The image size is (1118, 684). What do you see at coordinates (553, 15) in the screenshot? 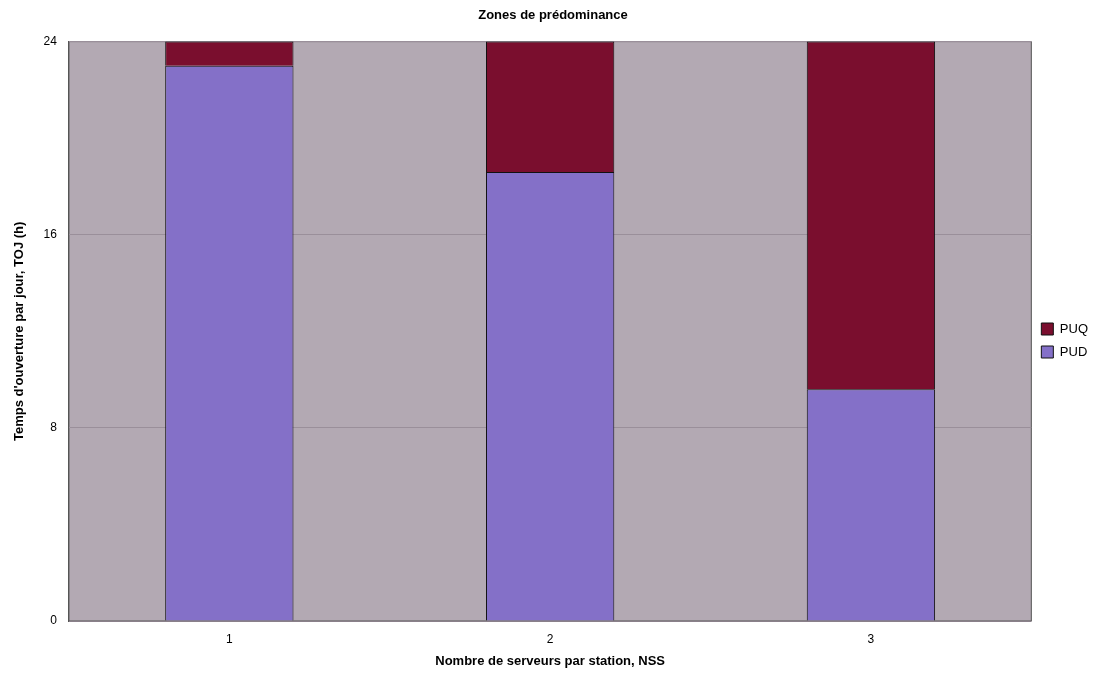
I see `chart-title: Zones de prédominance` at bounding box center [553, 15].